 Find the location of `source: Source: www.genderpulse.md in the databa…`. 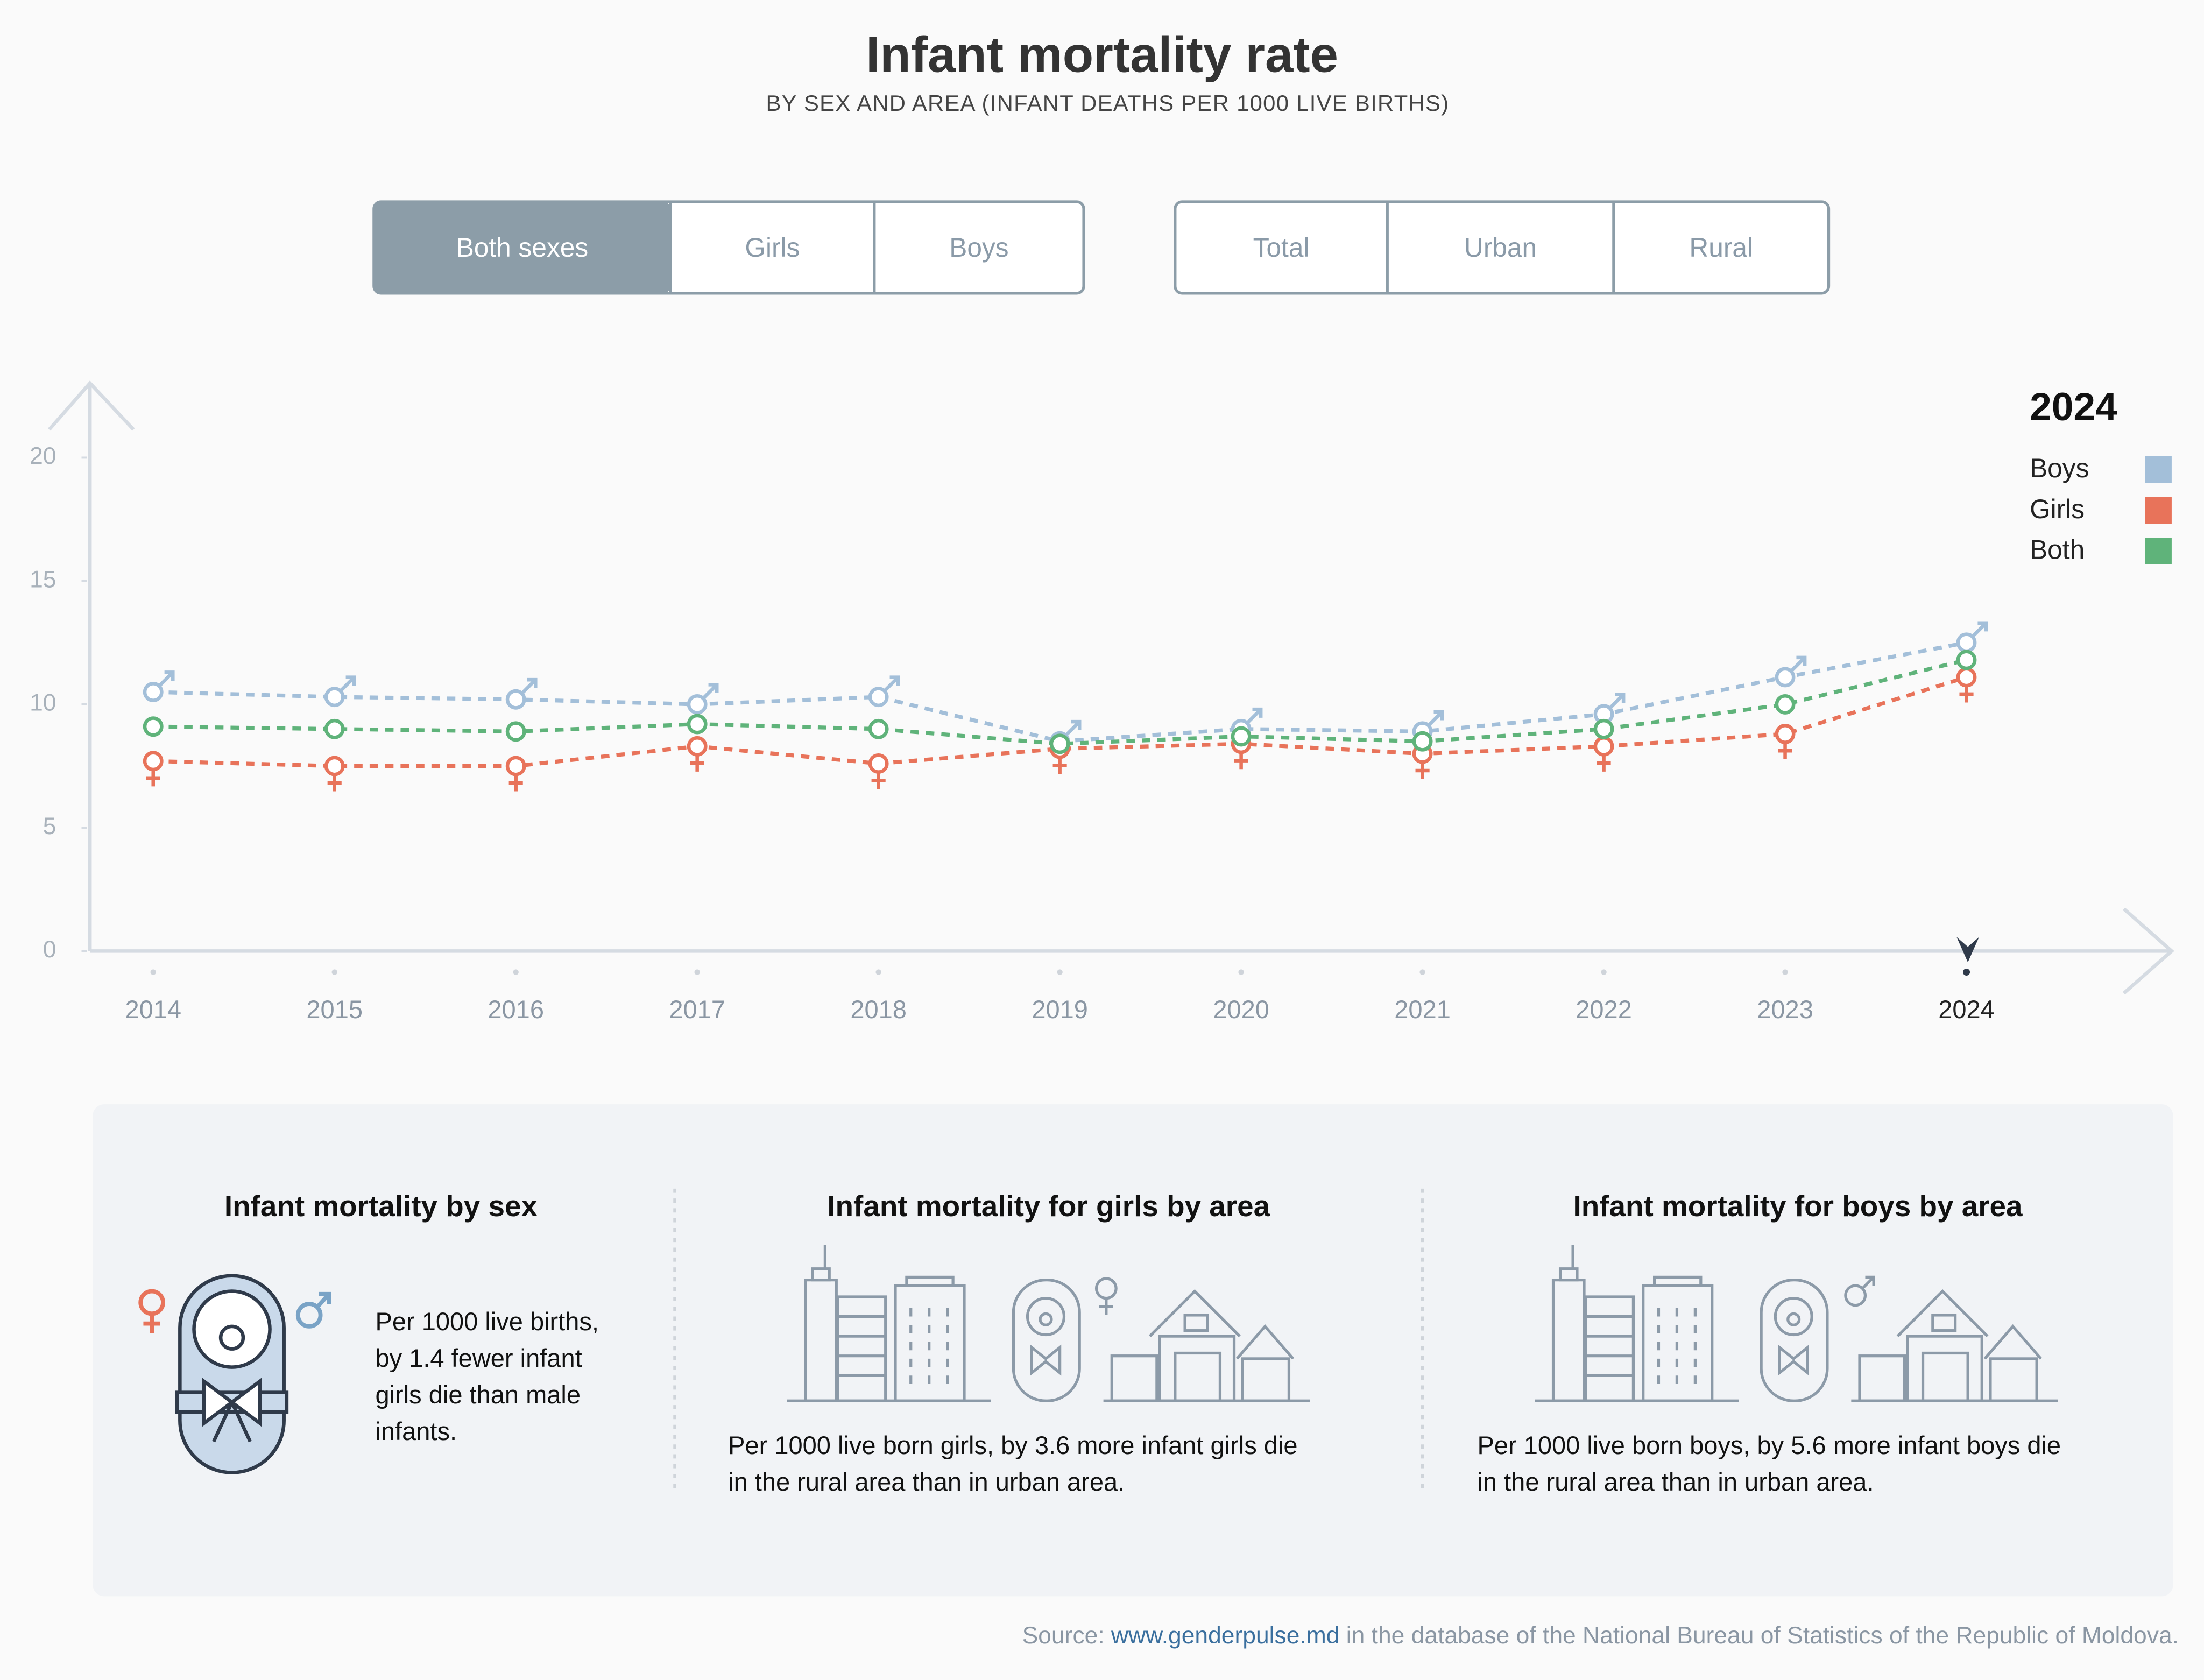

source: Source: www.genderpulse.md in the databa… is located at coordinates (1600, 1635).